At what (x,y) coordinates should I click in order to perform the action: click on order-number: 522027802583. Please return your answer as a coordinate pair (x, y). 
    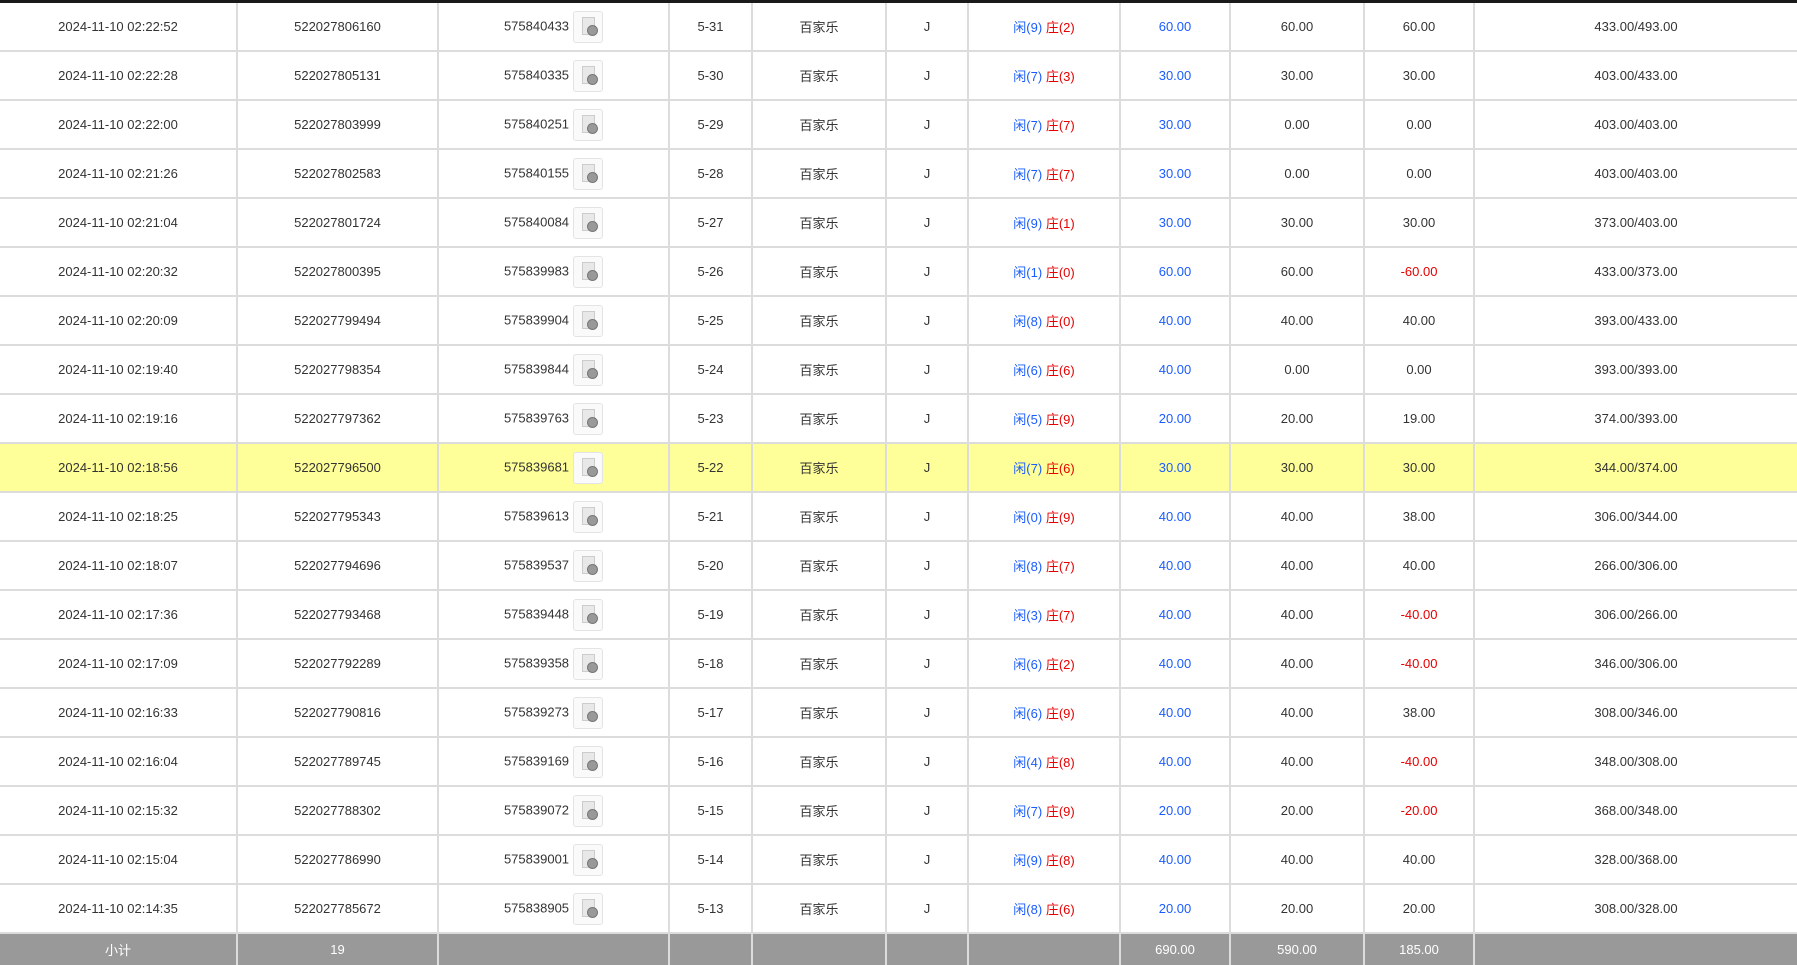
    Looking at the image, I should click on (337, 174).